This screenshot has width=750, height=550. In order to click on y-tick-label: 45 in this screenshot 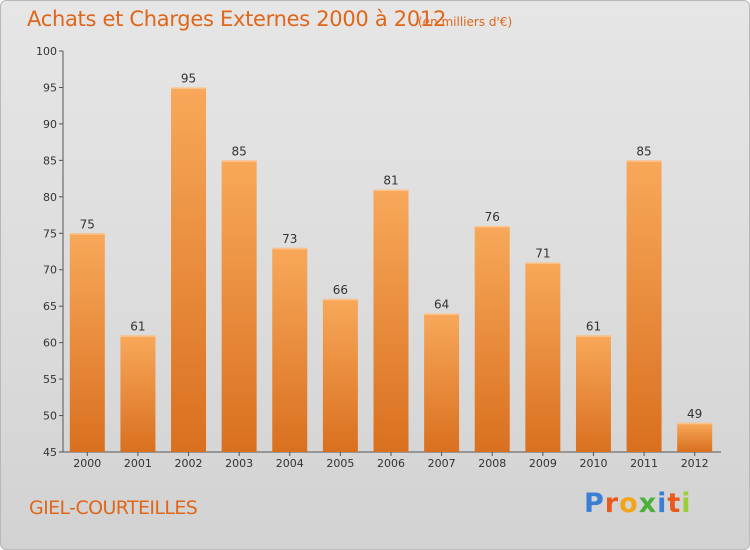, I will do `click(50, 452)`.